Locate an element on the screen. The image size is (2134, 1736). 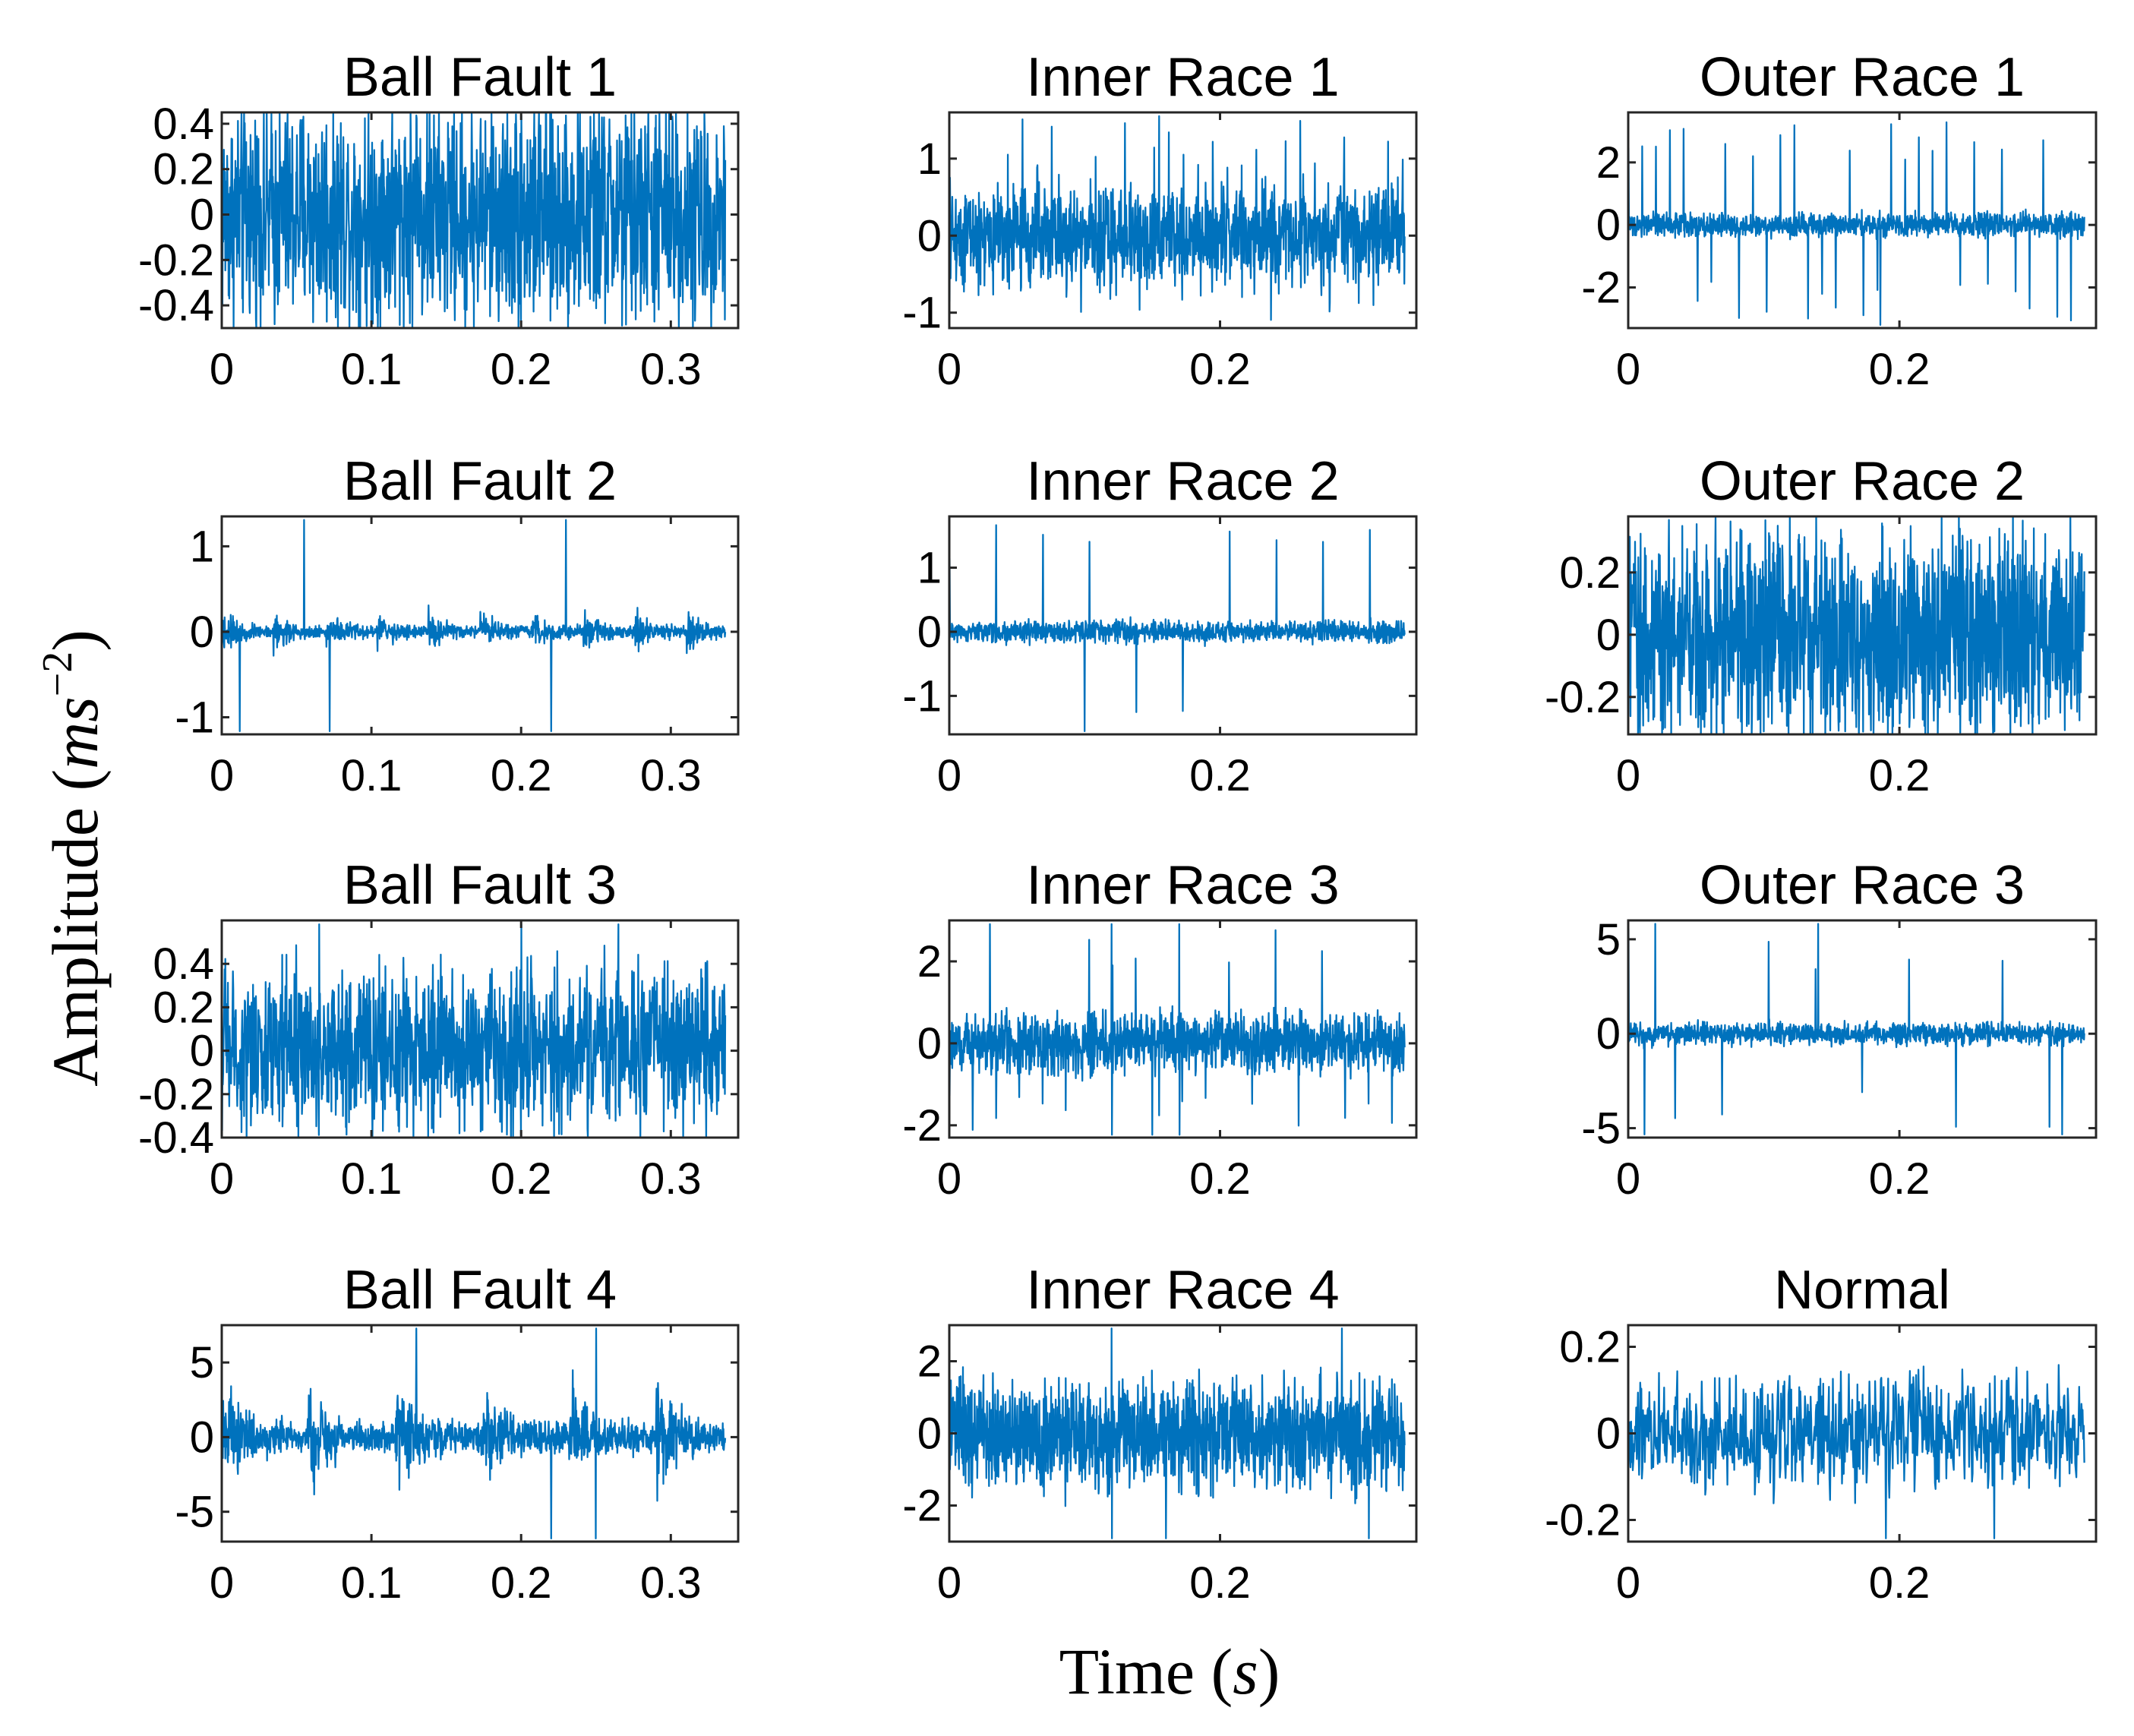
y-tick-label: -2 is located at coordinates (922, 1125).